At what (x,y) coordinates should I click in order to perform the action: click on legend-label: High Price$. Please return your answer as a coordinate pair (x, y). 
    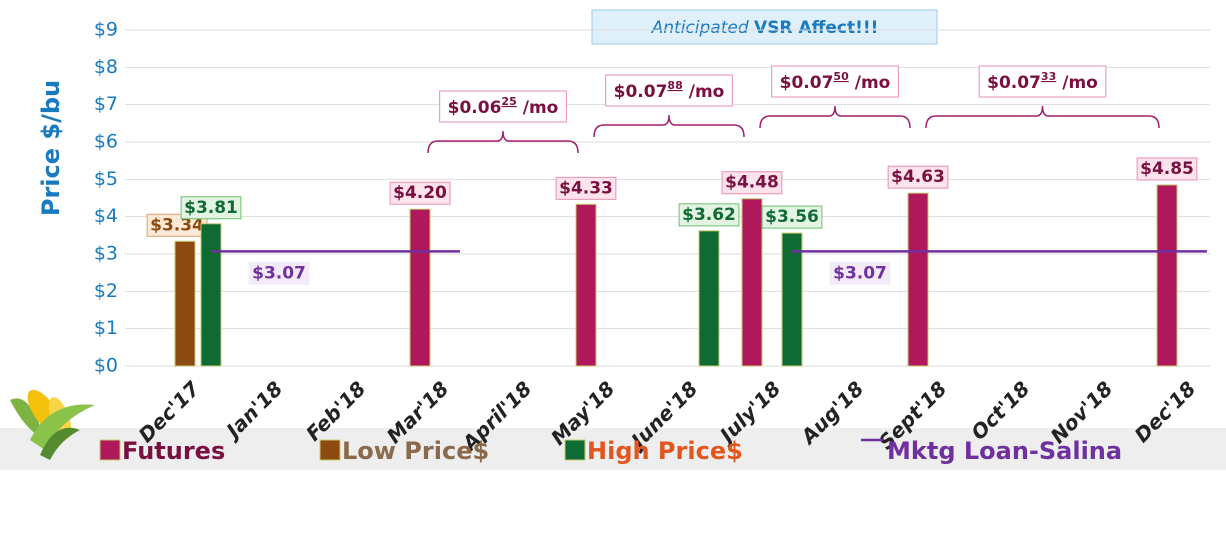
    Looking at the image, I should click on (665, 451).